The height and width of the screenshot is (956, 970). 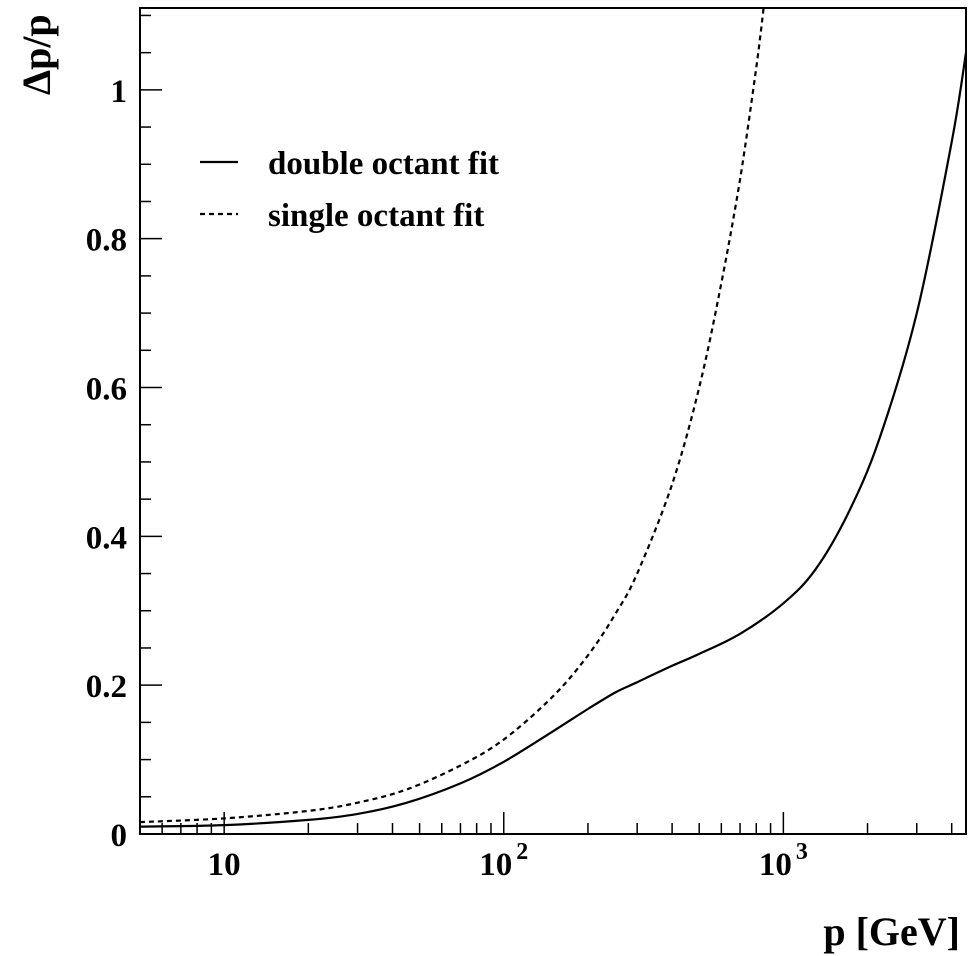 What do you see at coordinates (106, 687) in the screenshot?
I see `y-tick-label: 0.2` at bounding box center [106, 687].